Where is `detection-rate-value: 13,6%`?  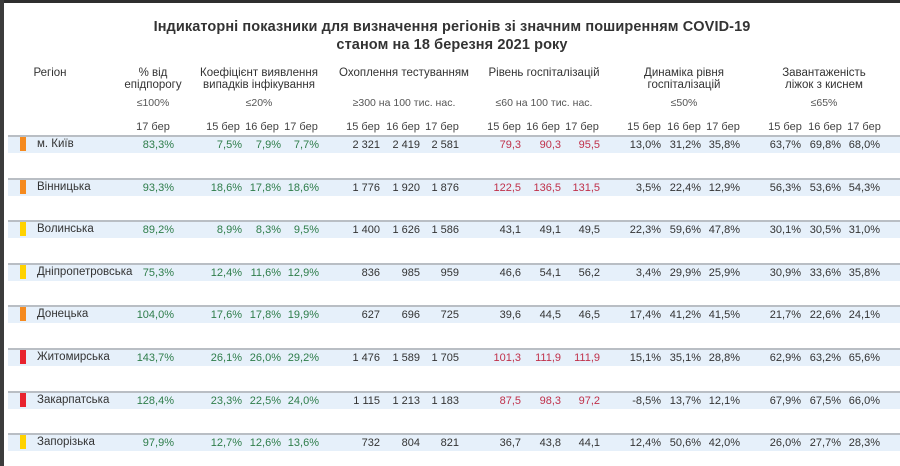
detection-rate-value: 13,6% is located at coordinates (303, 443).